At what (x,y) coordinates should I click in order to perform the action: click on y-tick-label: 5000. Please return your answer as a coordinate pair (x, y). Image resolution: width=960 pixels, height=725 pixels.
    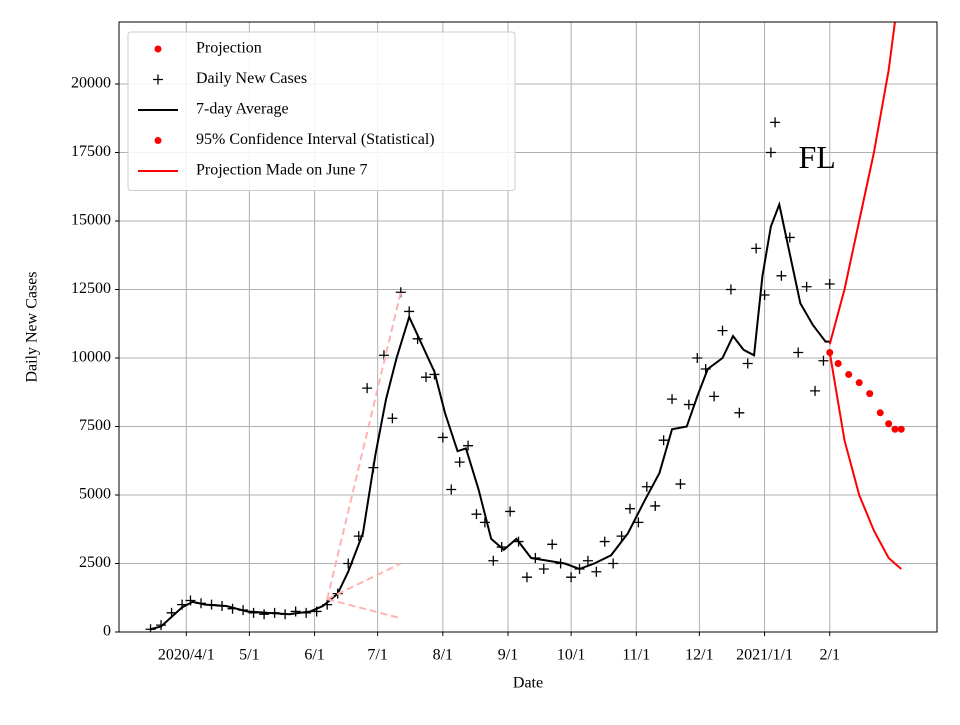
    Looking at the image, I should click on (95, 494).